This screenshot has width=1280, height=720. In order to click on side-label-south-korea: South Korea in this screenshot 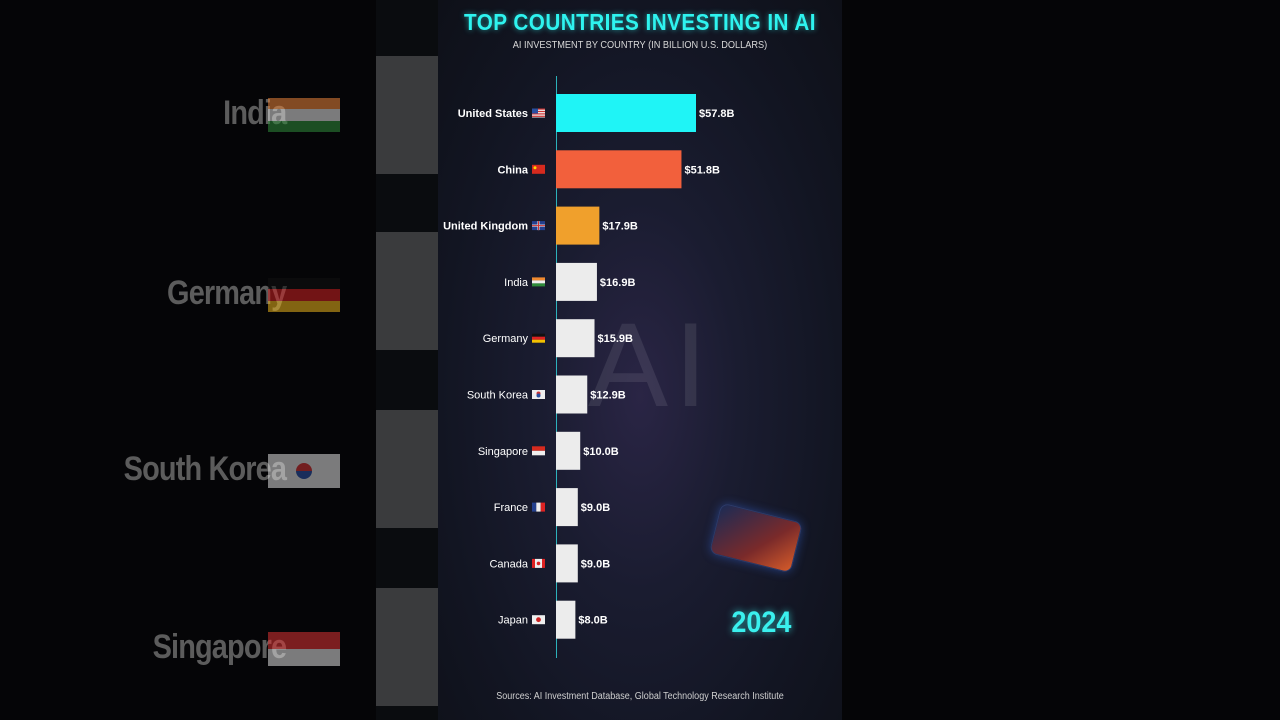, I will do `click(205, 469)`.